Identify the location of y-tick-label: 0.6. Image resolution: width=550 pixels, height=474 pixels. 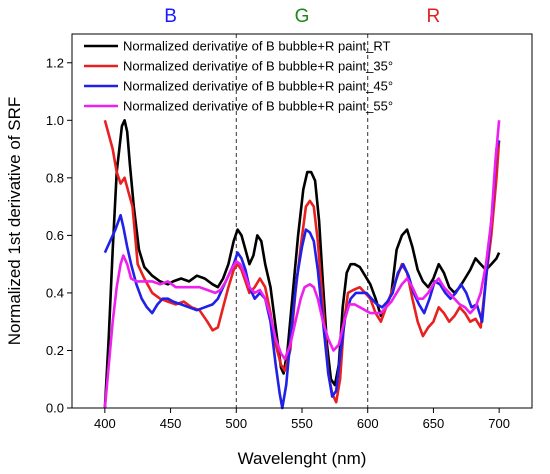
(55, 235).